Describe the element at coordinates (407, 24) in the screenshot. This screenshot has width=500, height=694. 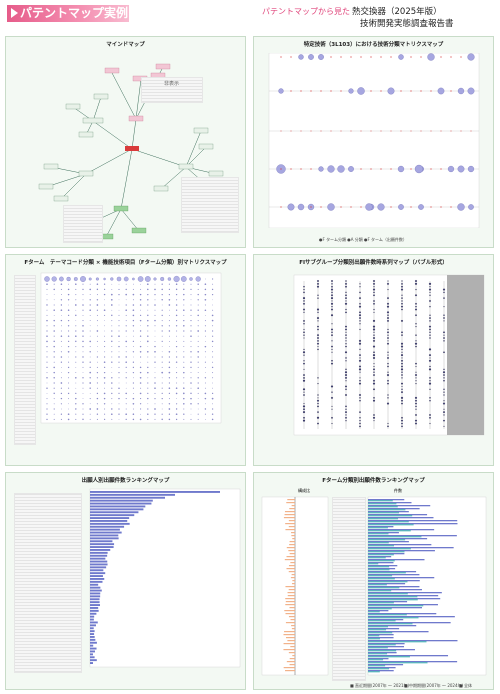
I see `report-subtitle: 技術開発実態調査報告書` at that location.